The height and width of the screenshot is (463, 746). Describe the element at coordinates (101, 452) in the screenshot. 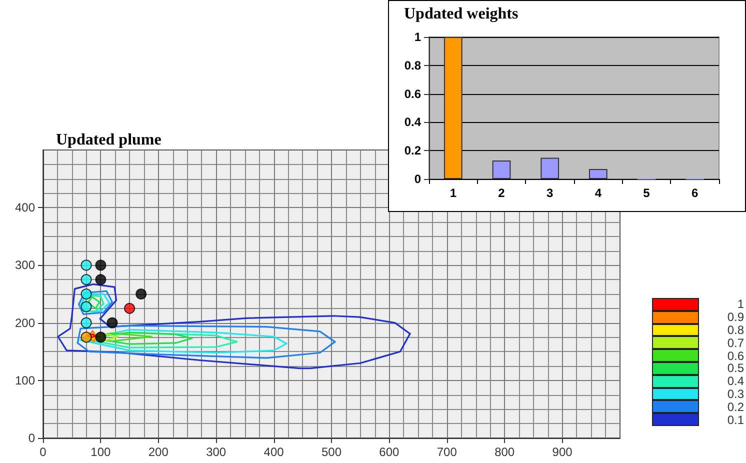

I see `x-tick-label: 100` at that location.